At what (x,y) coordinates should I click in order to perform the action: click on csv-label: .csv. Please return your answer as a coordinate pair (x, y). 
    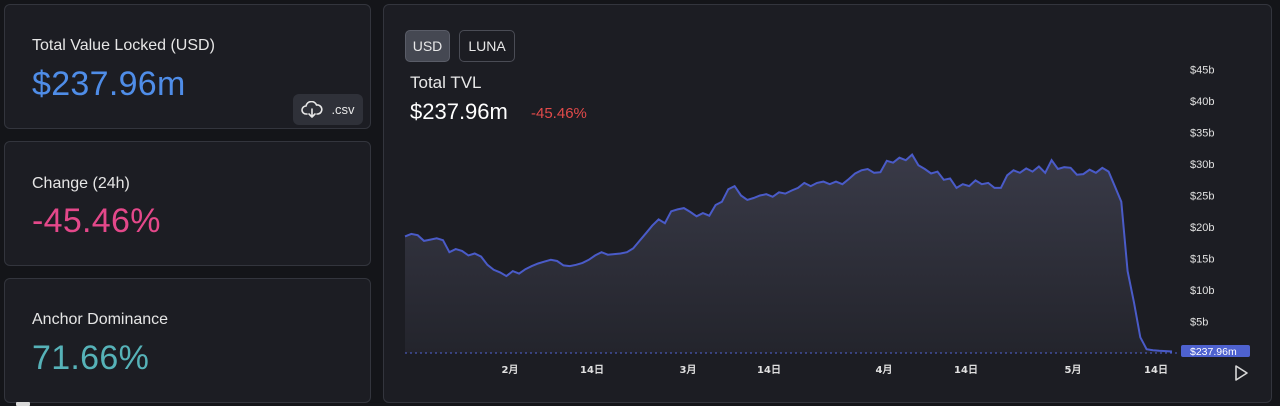
    Looking at the image, I should click on (343, 109).